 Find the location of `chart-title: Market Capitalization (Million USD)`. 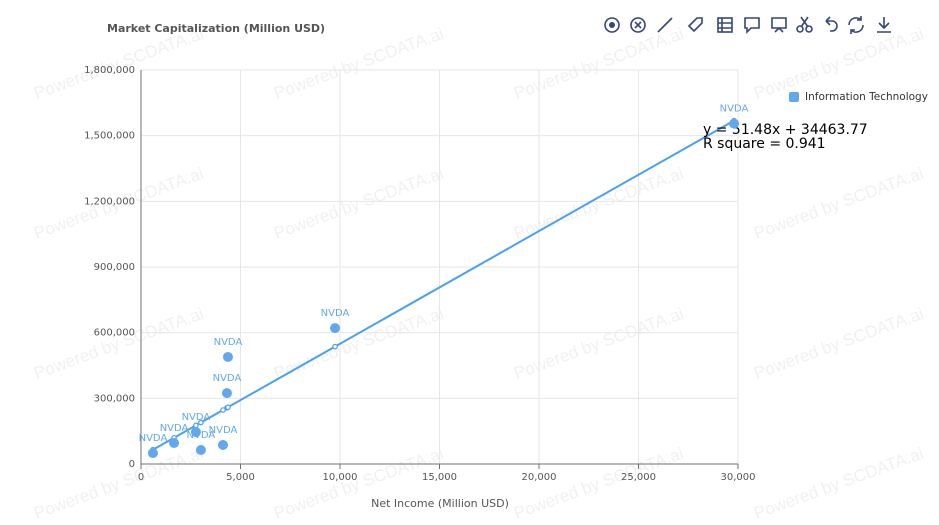

chart-title: Market Capitalization (Million USD) is located at coordinates (216, 28).